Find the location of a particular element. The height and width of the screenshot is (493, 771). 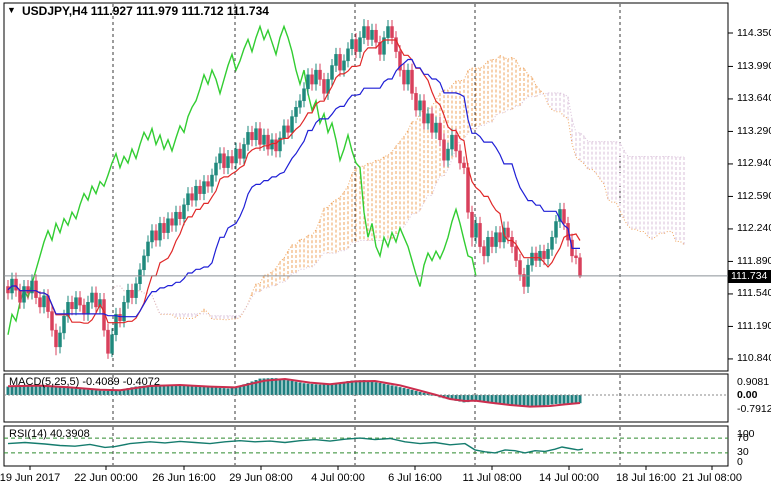

price-tick-label: 113.290 is located at coordinates (754, 130).